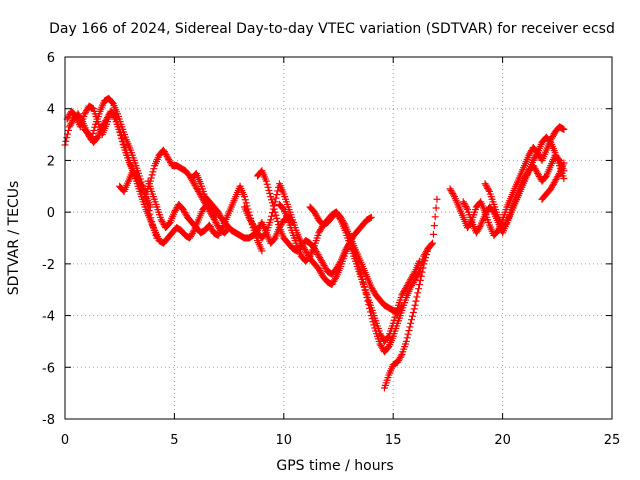 This screenshot has height=480, width=640. I want to click on x-tick-label: 15, so click(393, 440).